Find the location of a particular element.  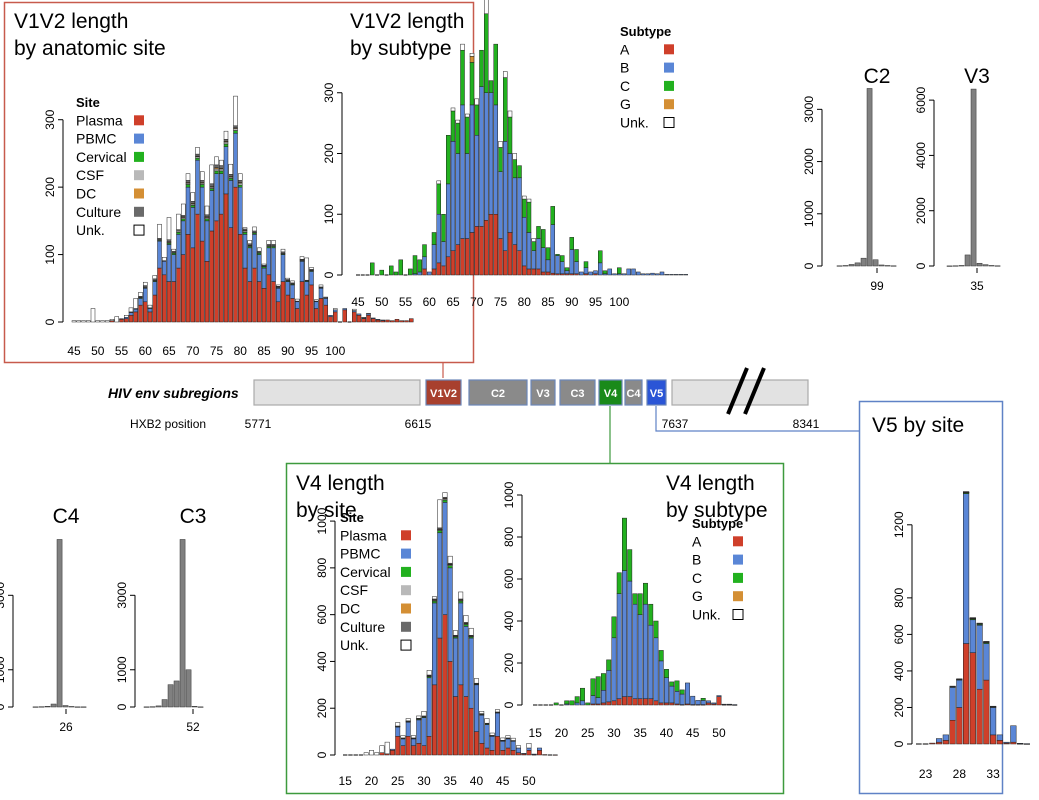

y-tick-label: 200 is located at coordinates (329, 153).